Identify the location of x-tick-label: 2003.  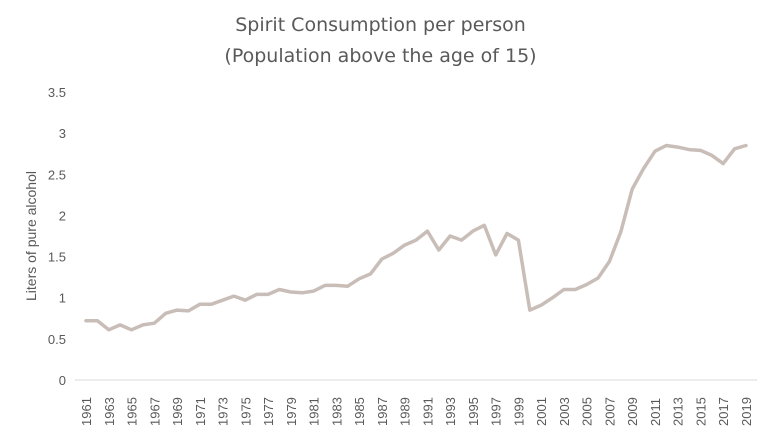
(564, 411).